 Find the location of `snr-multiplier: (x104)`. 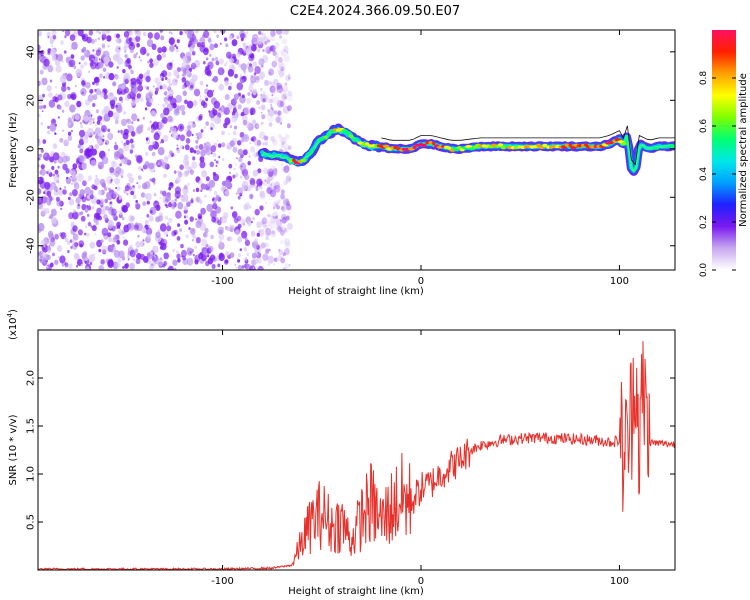

snr-multiplier: (x104) is located at coordinates (12, 324).